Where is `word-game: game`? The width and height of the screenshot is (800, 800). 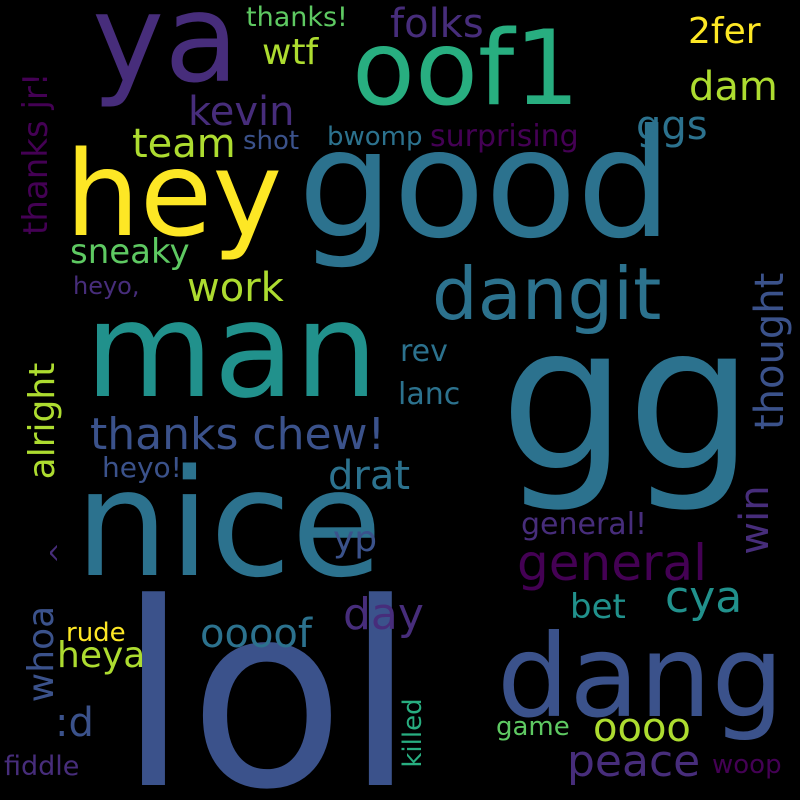 word-game: game is located at coordinates (533, 727).